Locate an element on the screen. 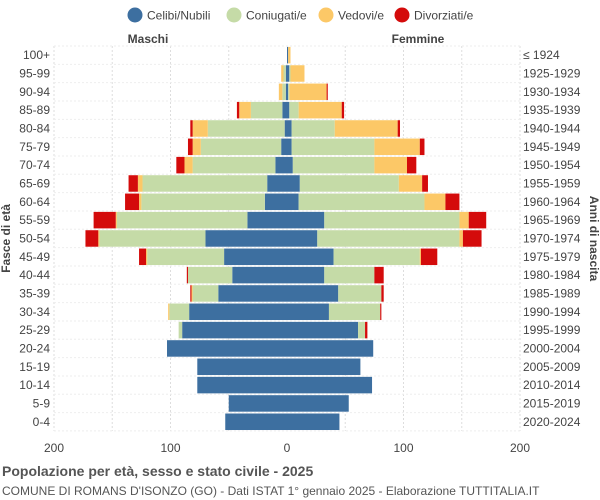 This screenshot has height=500, width=600. age-tick-label: 30-34 is located at coordinates (34, 312).